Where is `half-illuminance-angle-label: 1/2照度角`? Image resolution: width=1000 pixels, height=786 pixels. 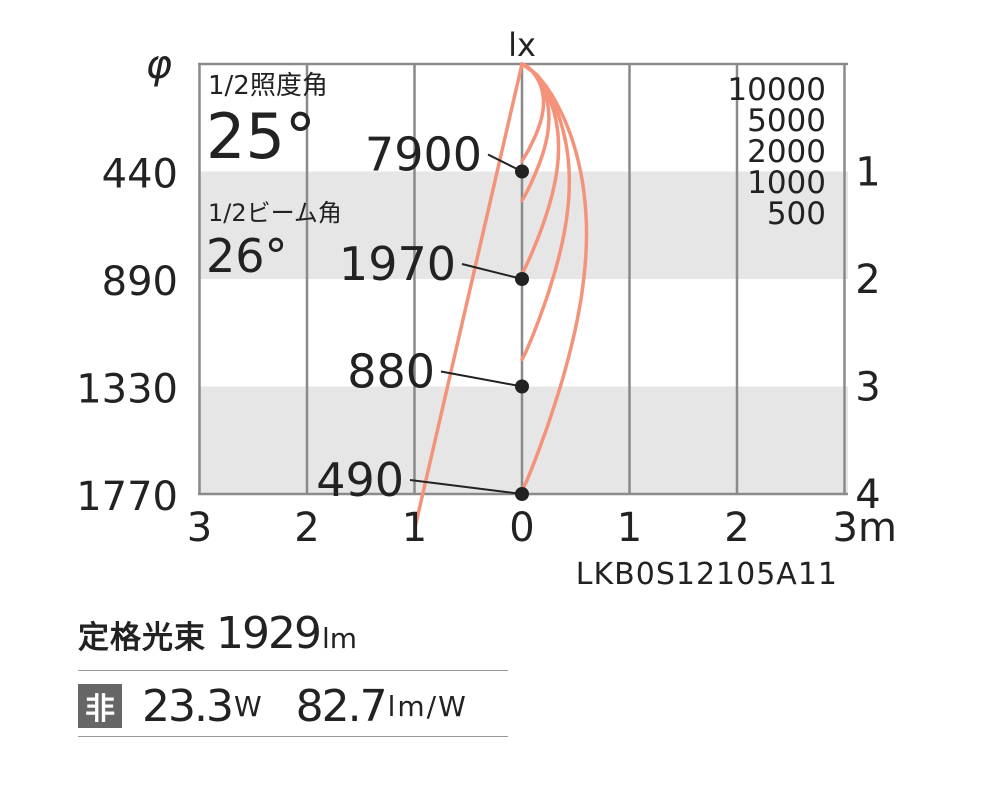
half-illuminance-angle-label: 1/2照度角 is located at coordinates (268, 86).